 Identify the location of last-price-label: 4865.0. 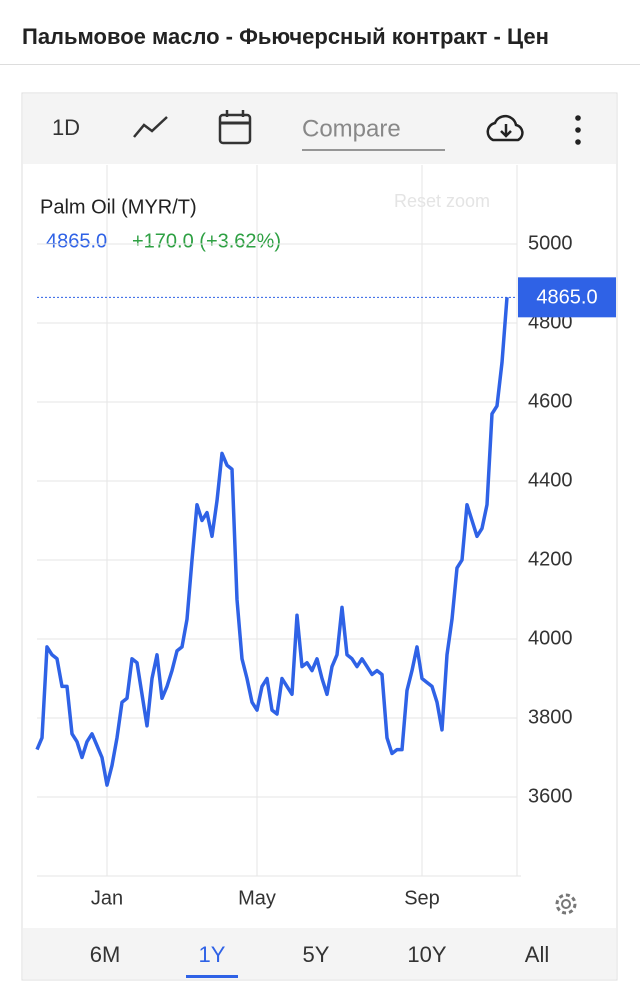
(566, 298).